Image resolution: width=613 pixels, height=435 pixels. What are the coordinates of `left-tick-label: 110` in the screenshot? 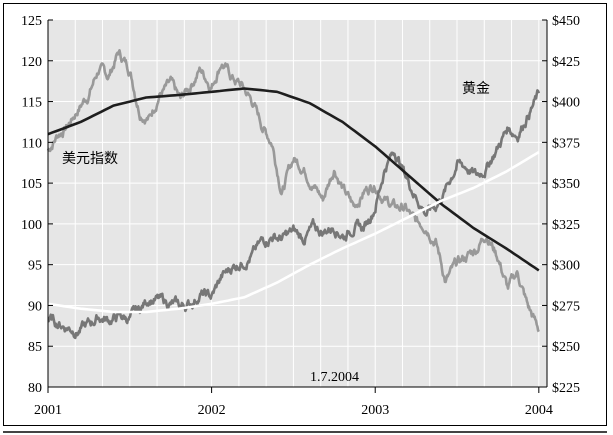 It's located at (32, 143).